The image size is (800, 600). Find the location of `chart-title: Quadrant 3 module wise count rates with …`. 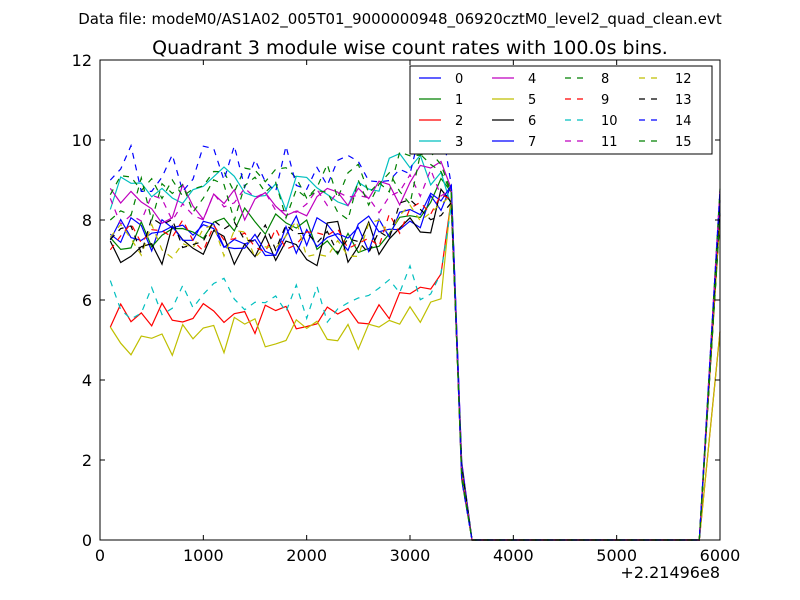

chart-title: Quadrant 3 module wise count rates with … is located at coordinates (410, 48).